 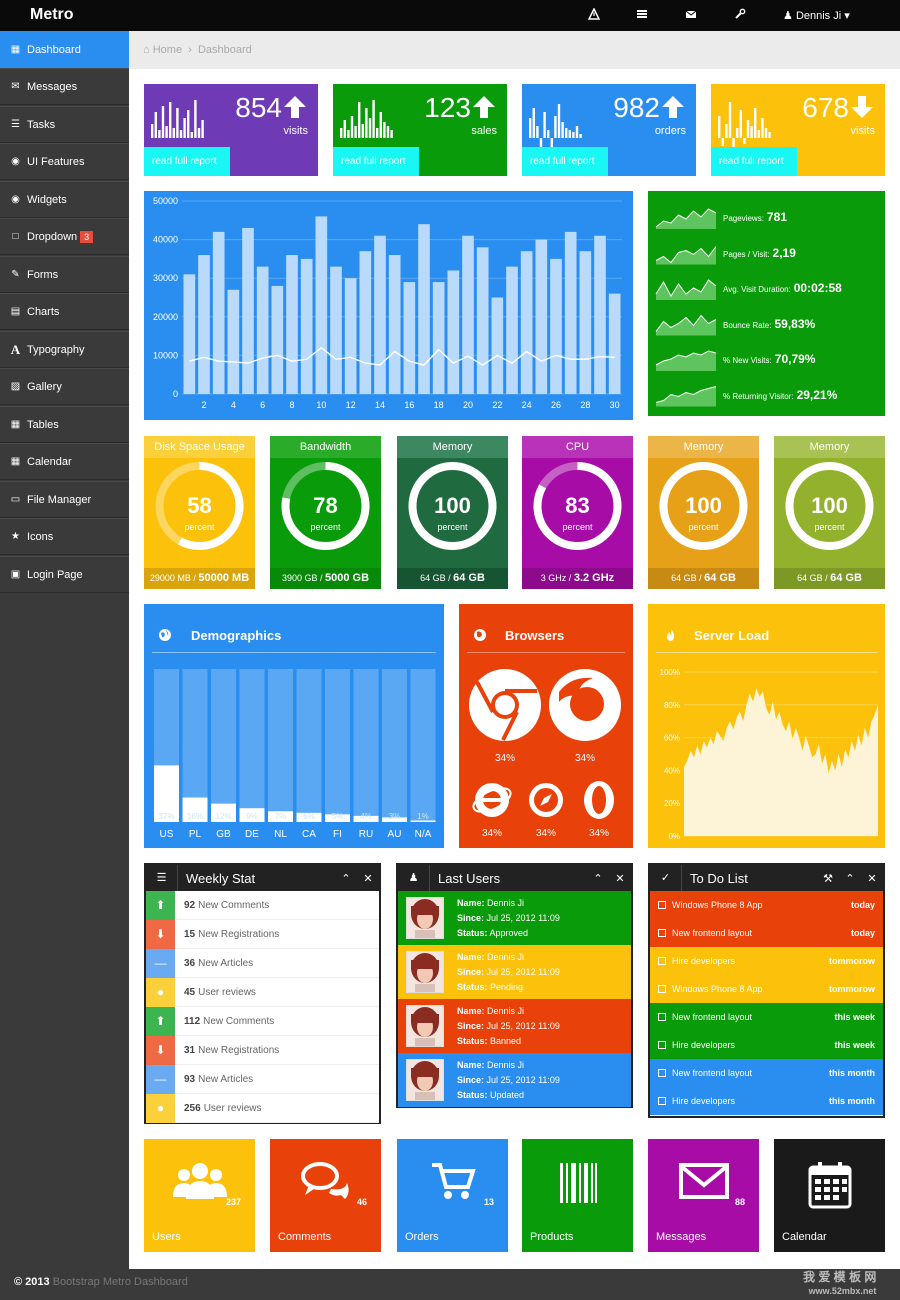 I want to click on traffic-label: Pageviews:, so click(x=743, y=218).